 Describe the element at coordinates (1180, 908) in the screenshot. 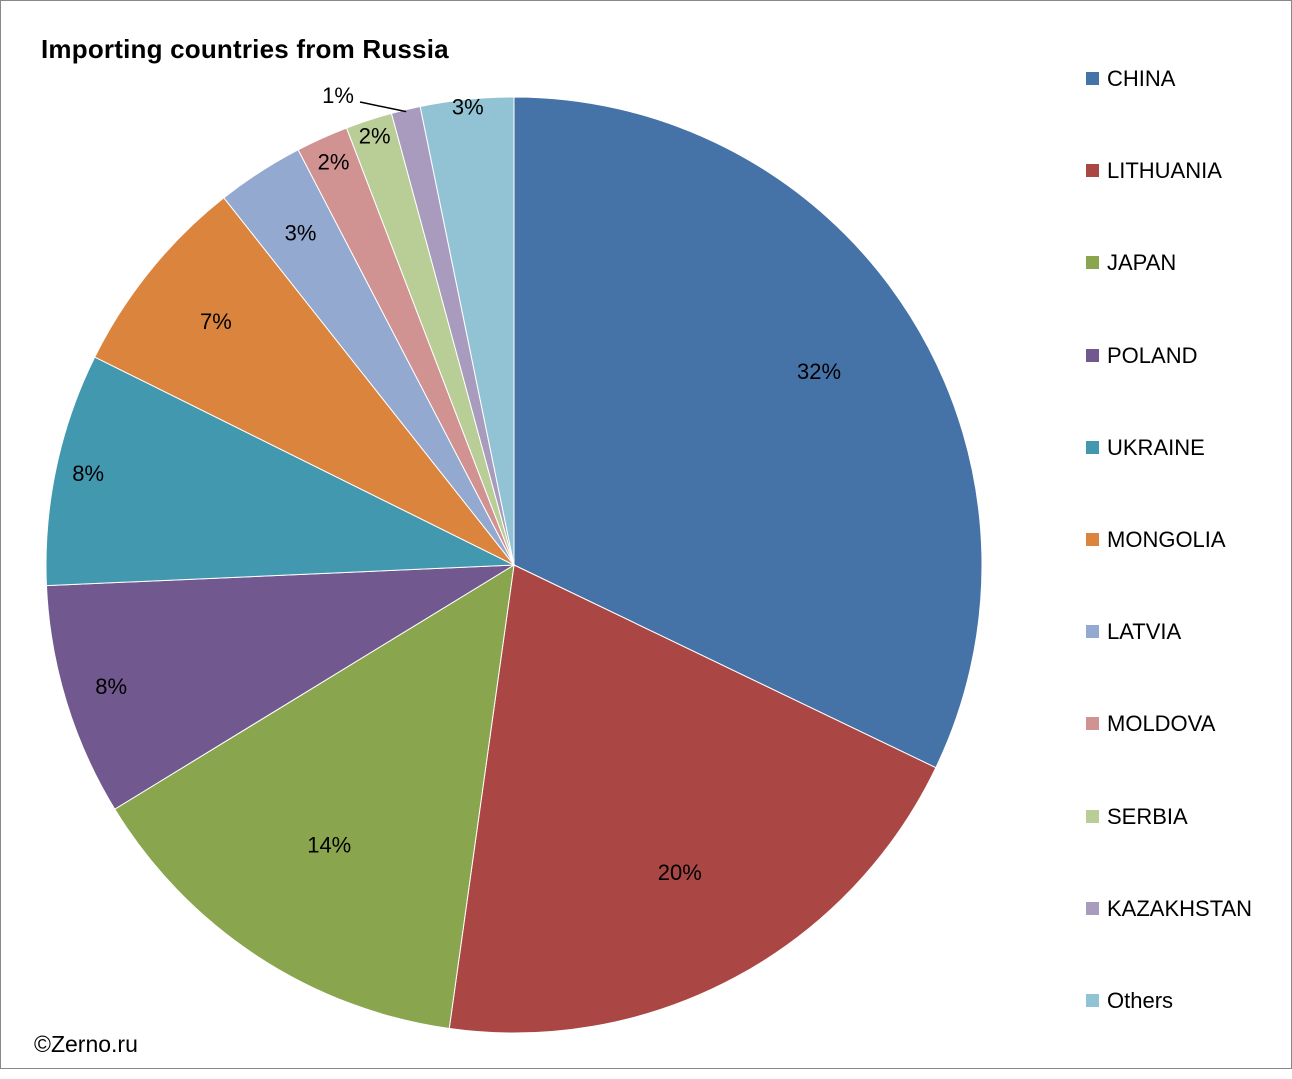

I see `legend-label: KAZAKHSTAN` at that location.